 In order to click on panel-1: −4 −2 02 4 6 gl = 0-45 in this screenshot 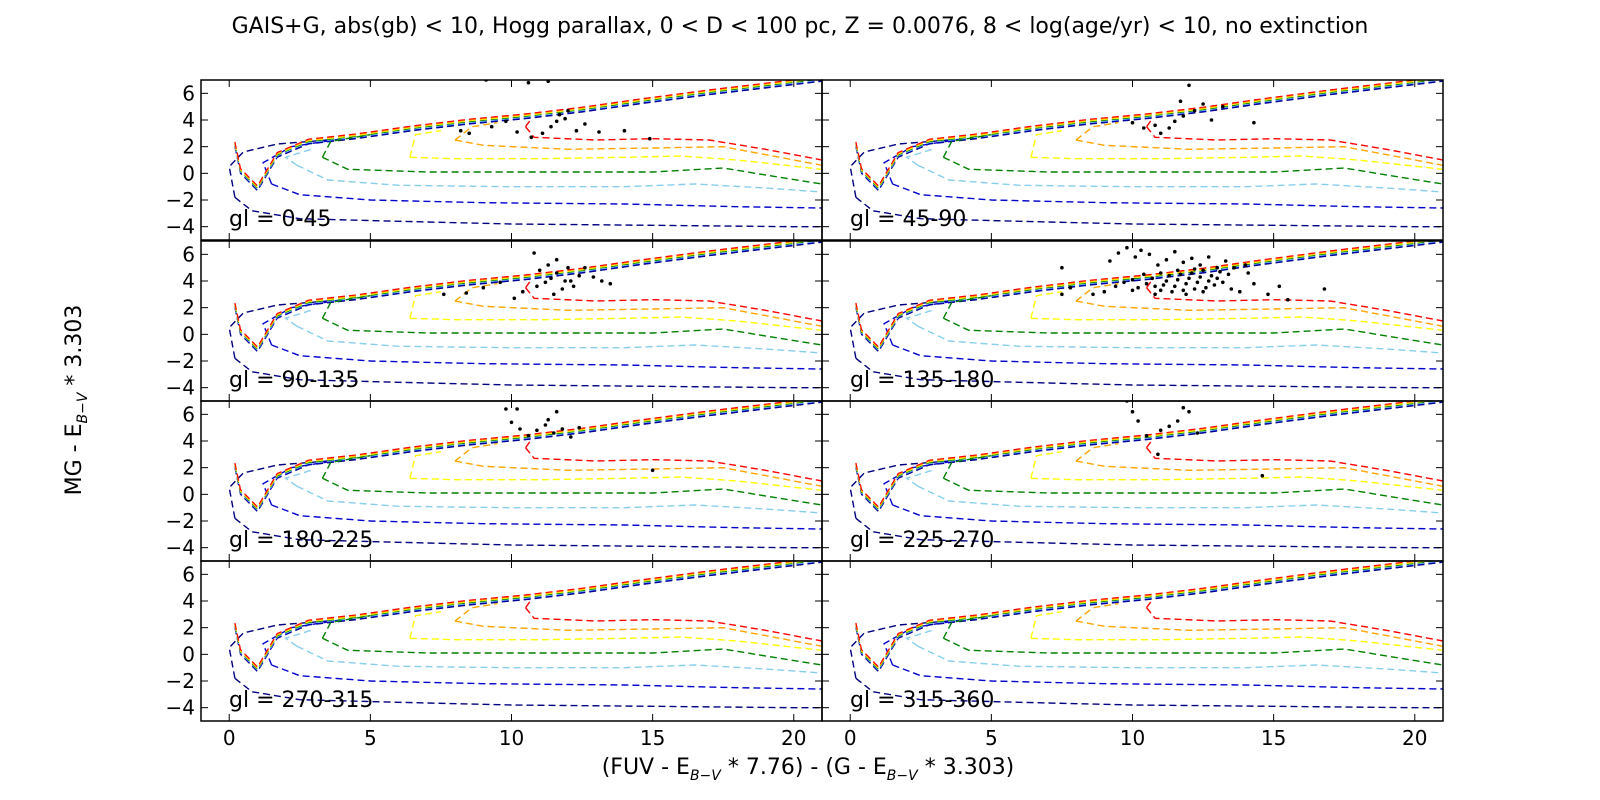, I will do `click(494, 160)`.